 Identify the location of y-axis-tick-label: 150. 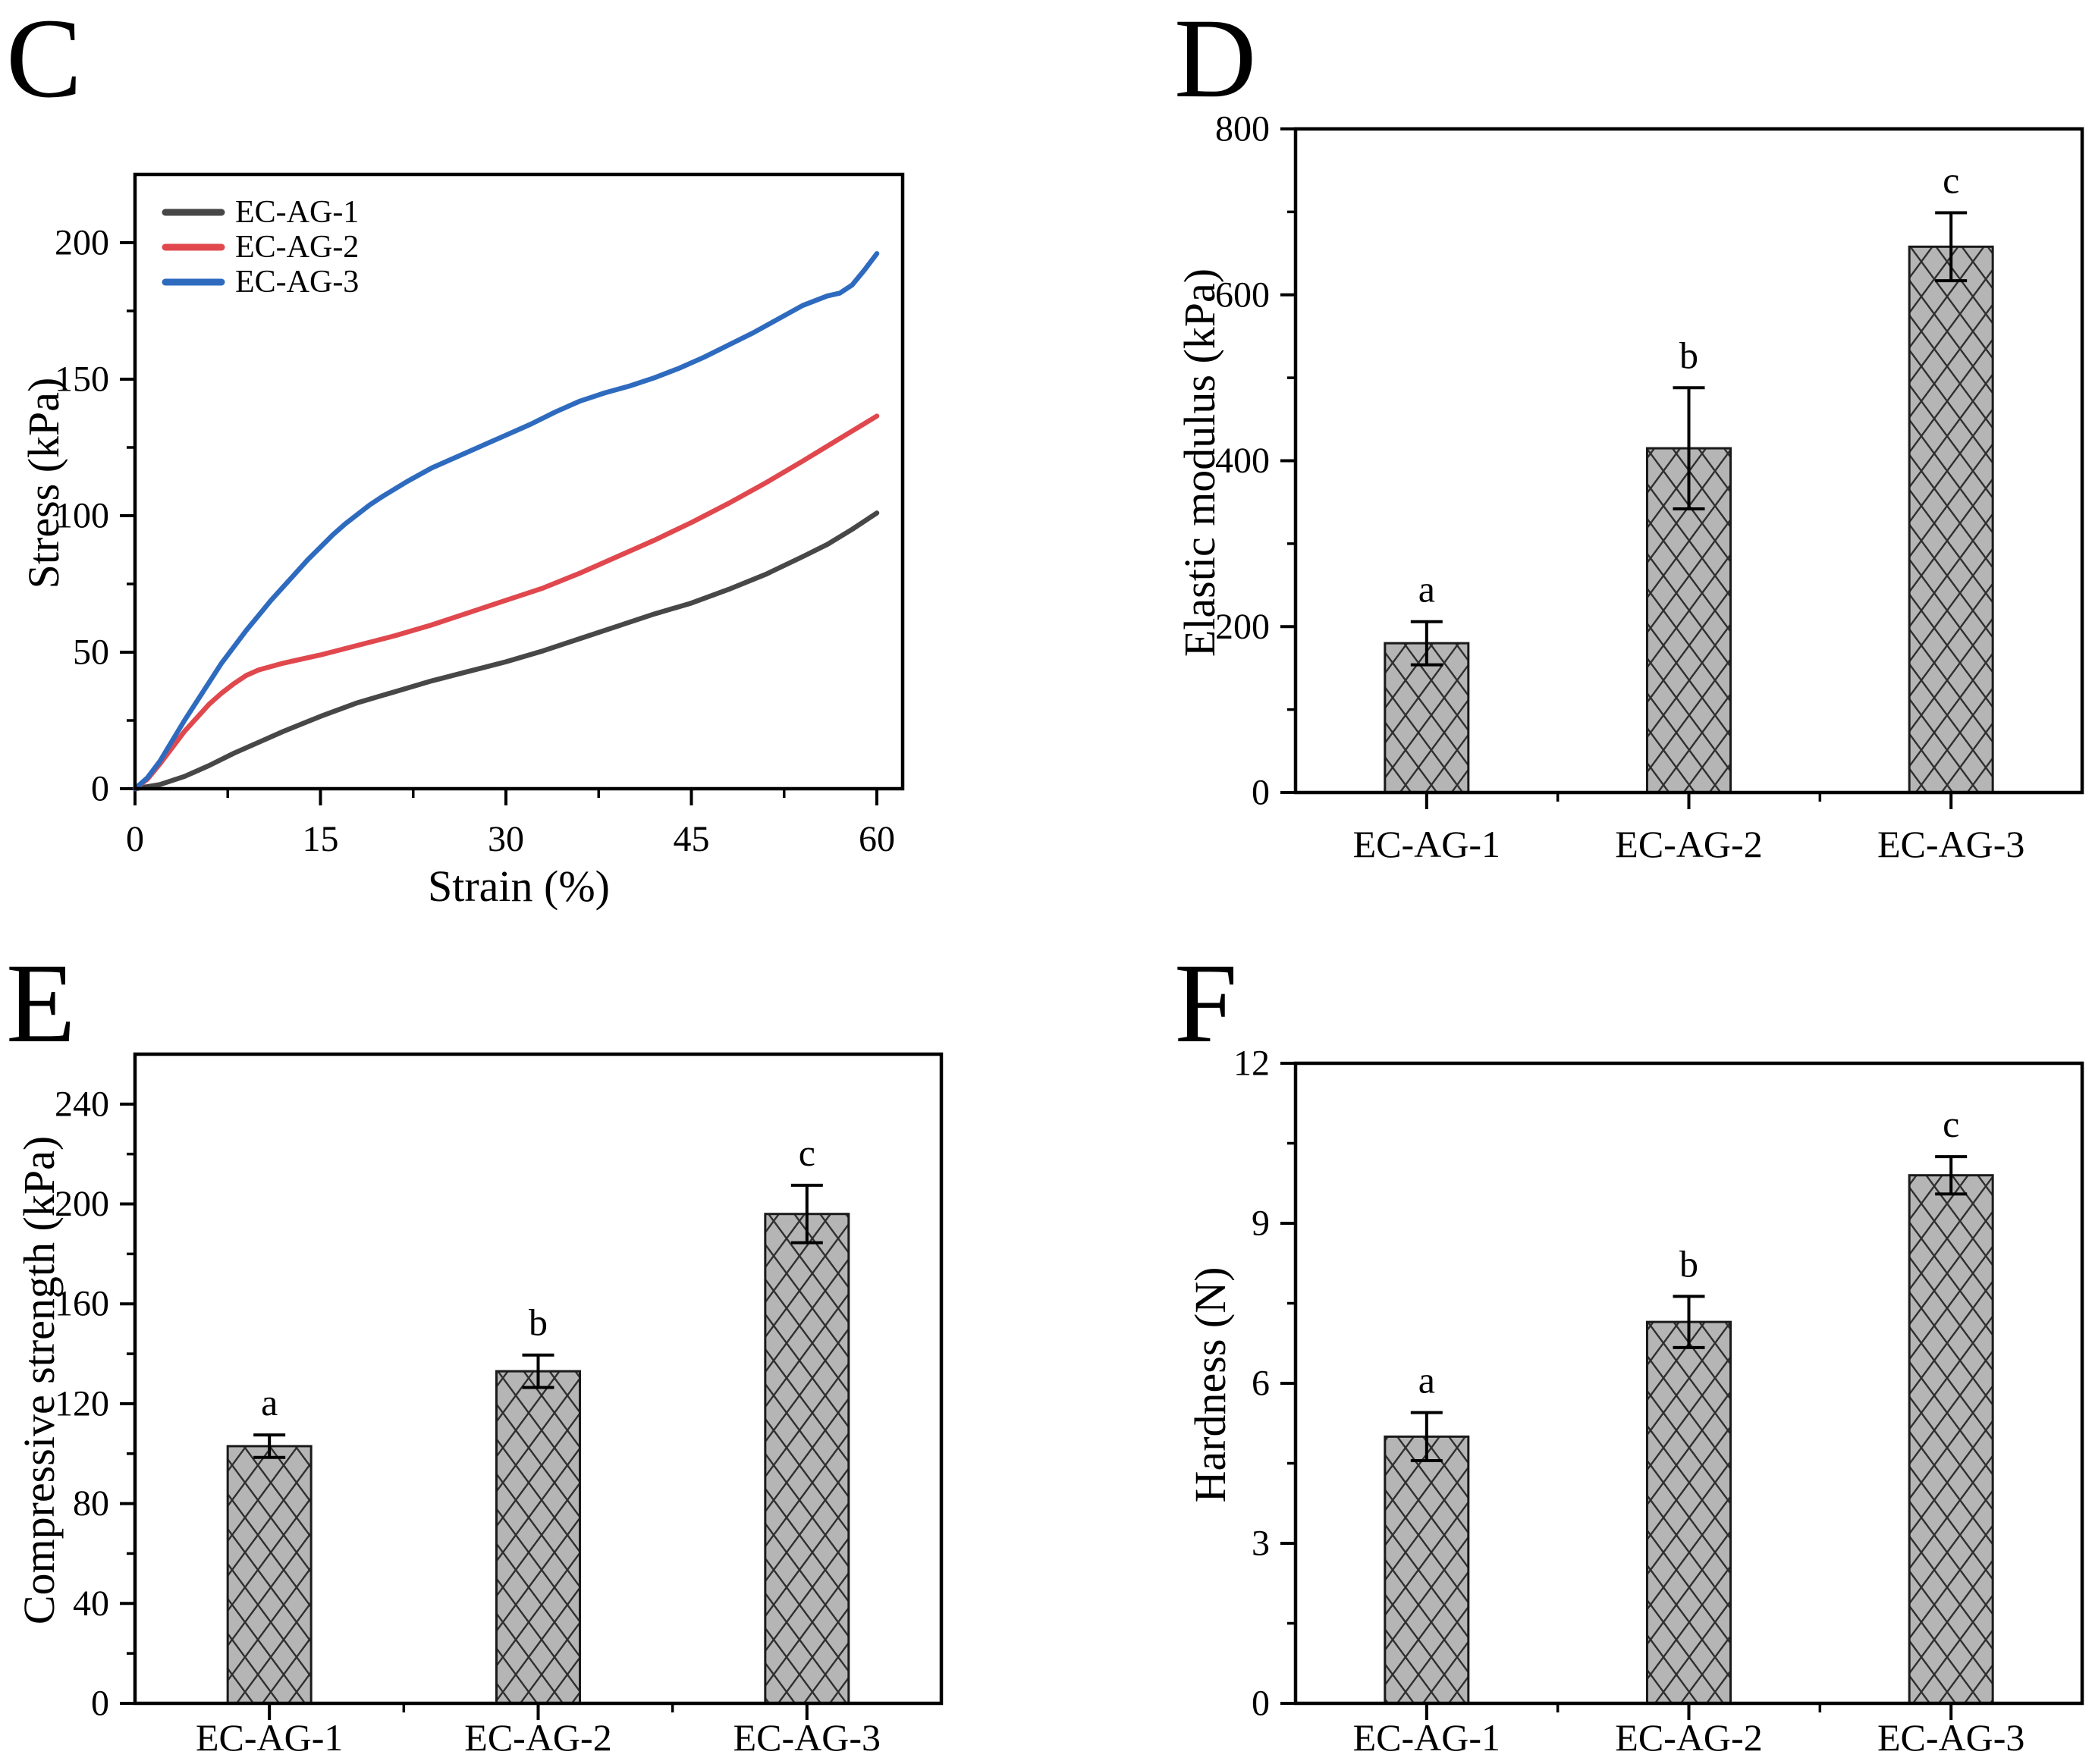
(82, 379).